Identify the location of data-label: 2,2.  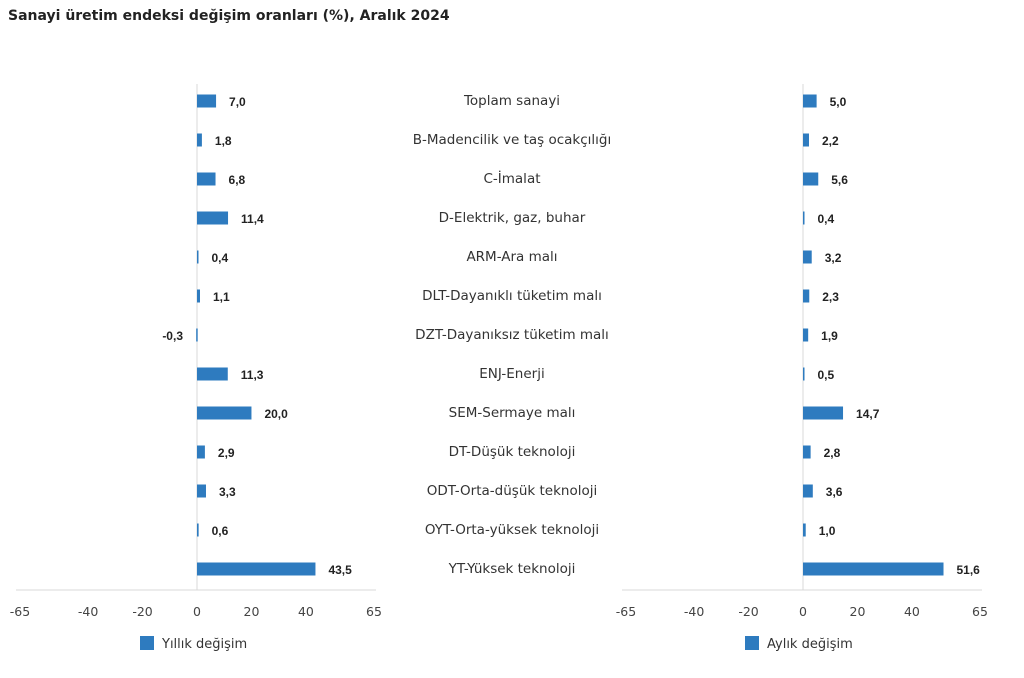
(830, 141).